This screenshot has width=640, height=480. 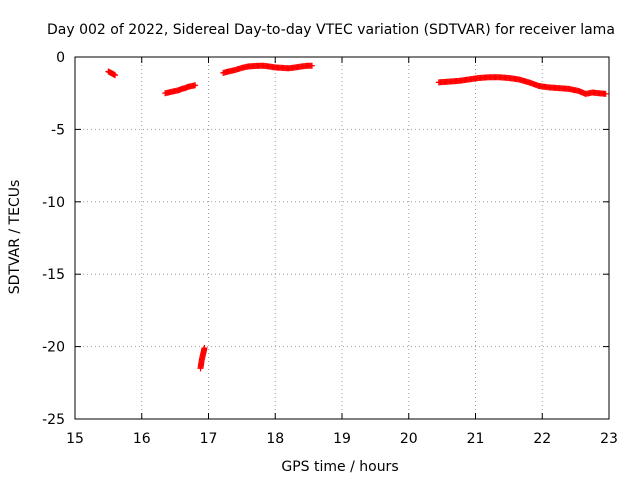 What do you see at coordinates (542, 439) in the screenshot?
I see `x-tick-label: 22` at bounding box center [542, 439].